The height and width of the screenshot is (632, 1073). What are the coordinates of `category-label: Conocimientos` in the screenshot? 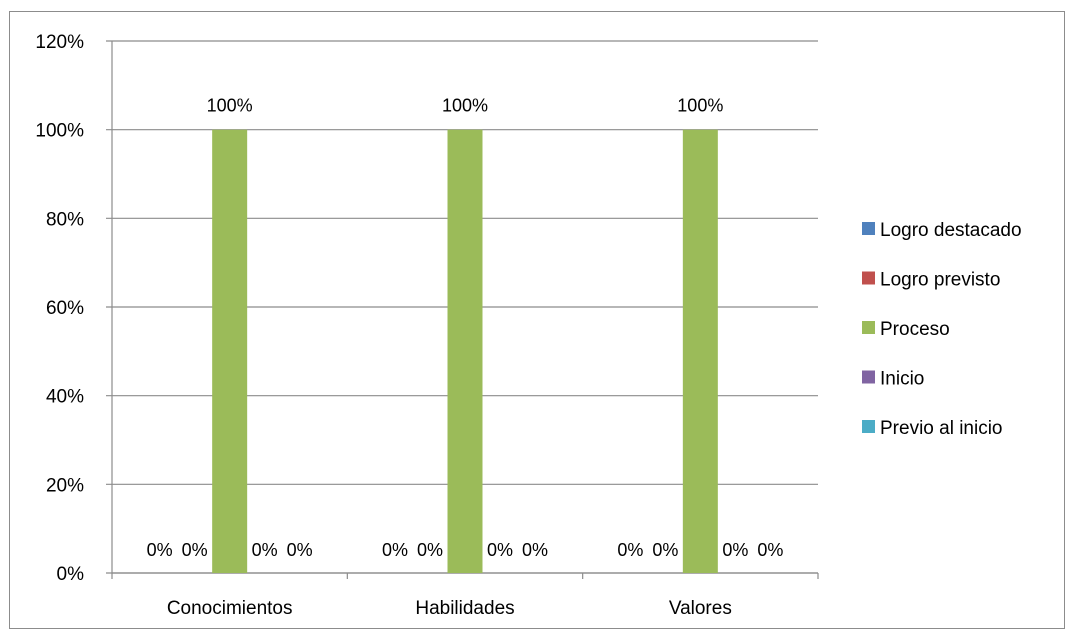 It's located at (230, 608).